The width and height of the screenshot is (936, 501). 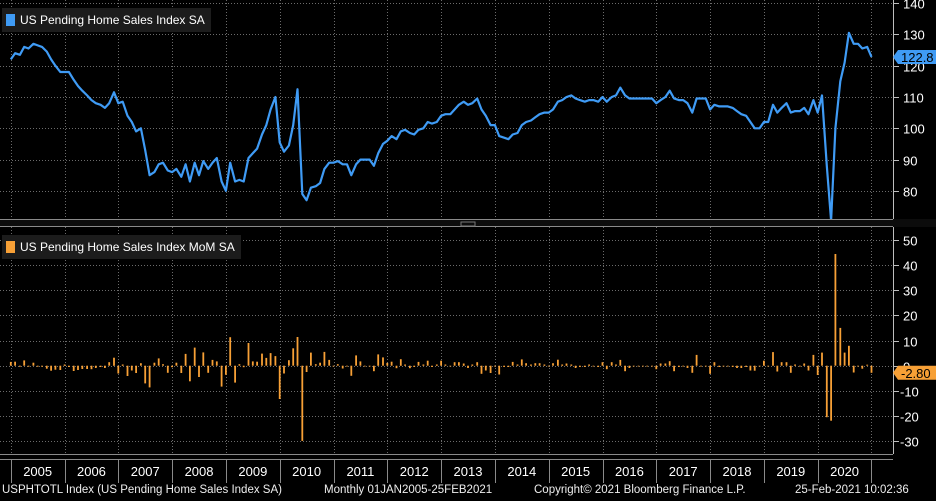 I want to click on year-axis-label: 2006, so click(x=91, y=471).